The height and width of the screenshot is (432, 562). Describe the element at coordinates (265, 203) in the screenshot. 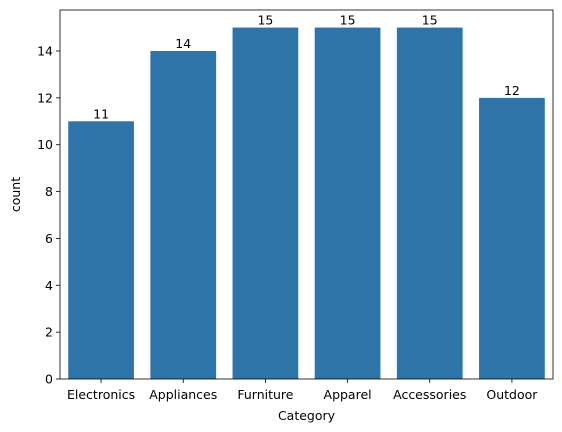

I see `bar-furniture` at that location.